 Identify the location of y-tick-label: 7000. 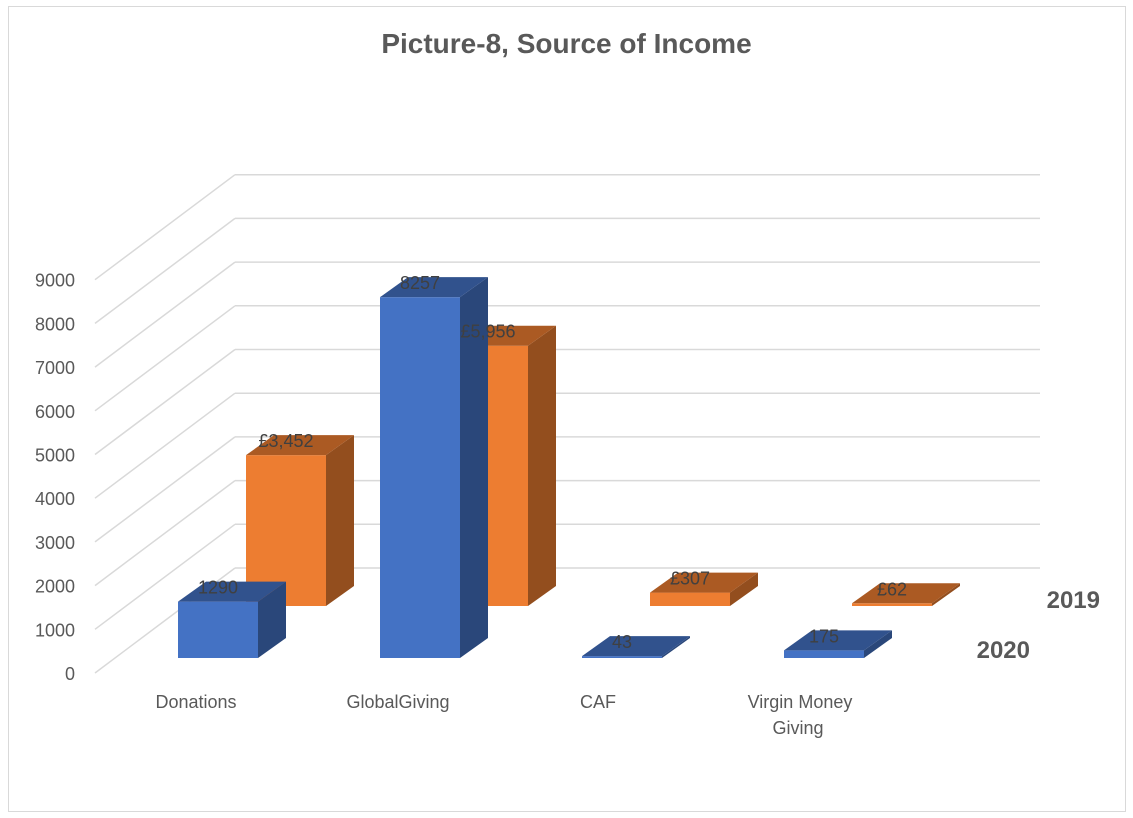
(55, 368).